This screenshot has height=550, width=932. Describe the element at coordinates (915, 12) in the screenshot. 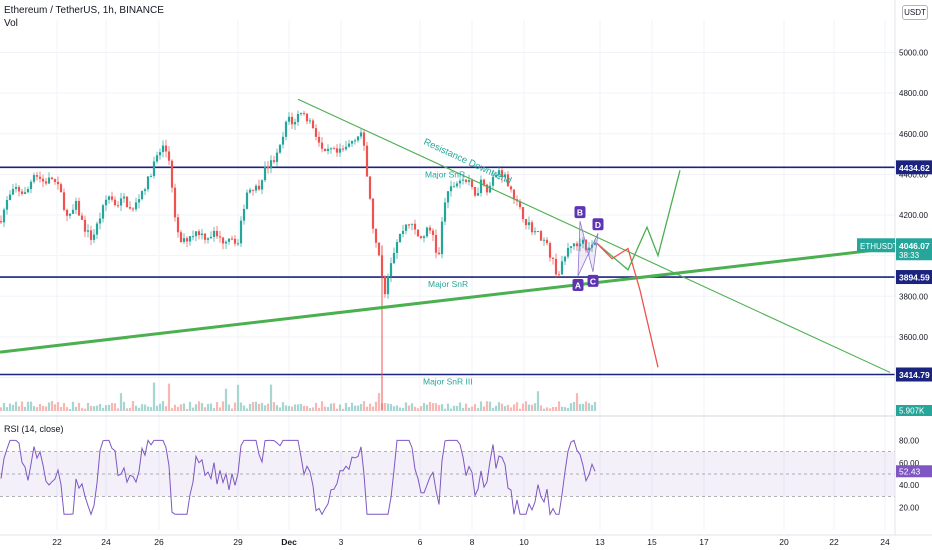

I see `currency-button: USDT` at that location.